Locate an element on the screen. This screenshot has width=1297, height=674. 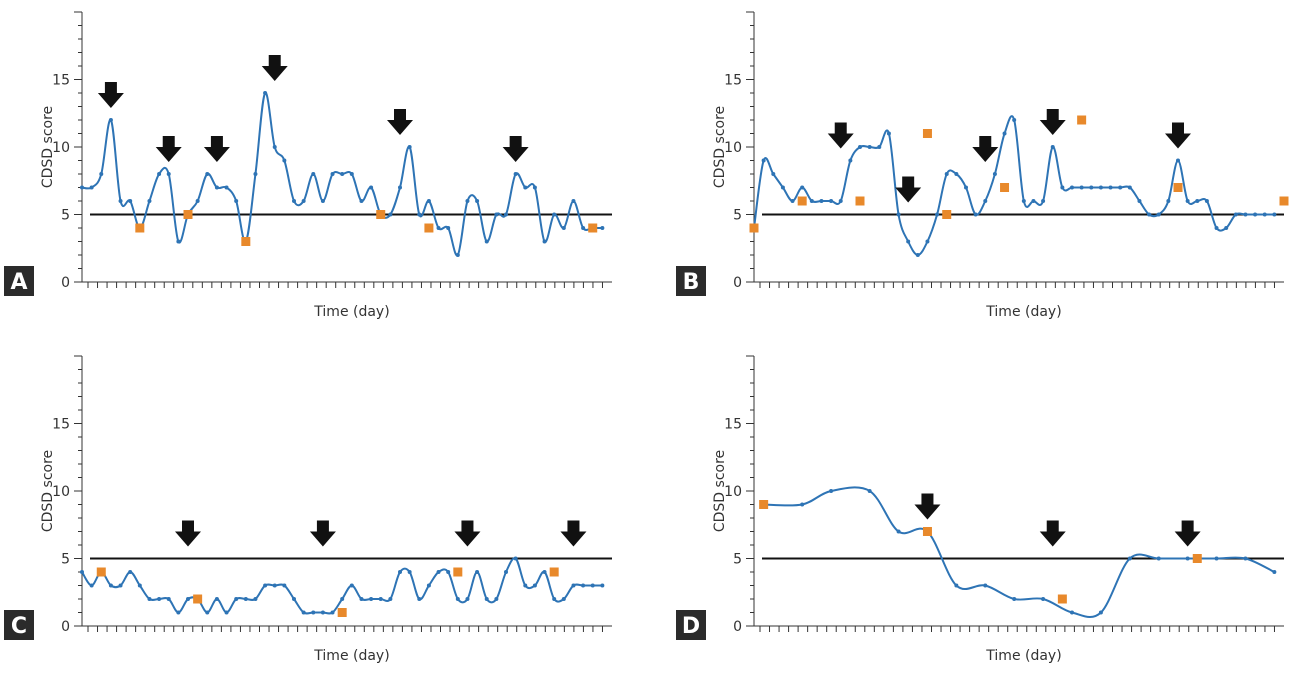
panel-letter: A is located at coordinates (18, 282).